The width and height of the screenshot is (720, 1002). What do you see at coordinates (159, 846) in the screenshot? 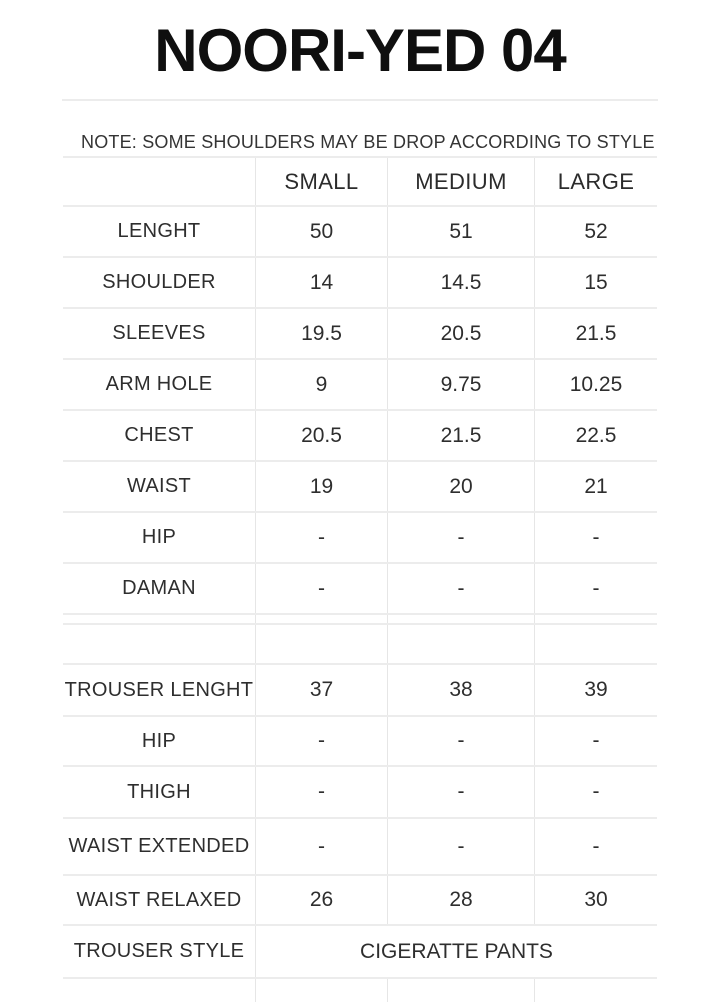
I see `row-label: WAIST EXTENDED` at bounding box center [159, 846].